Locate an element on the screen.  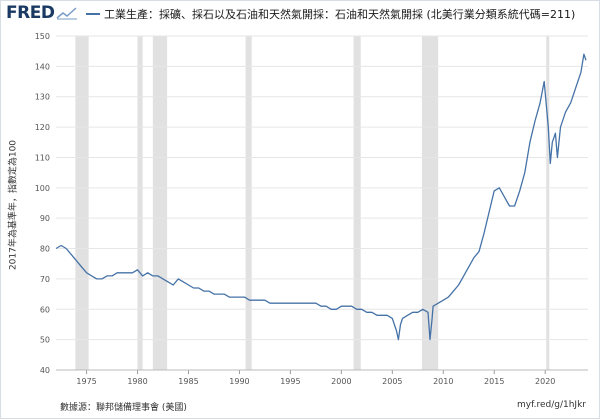
line-chart-icon is located at coordinates (66, 13).